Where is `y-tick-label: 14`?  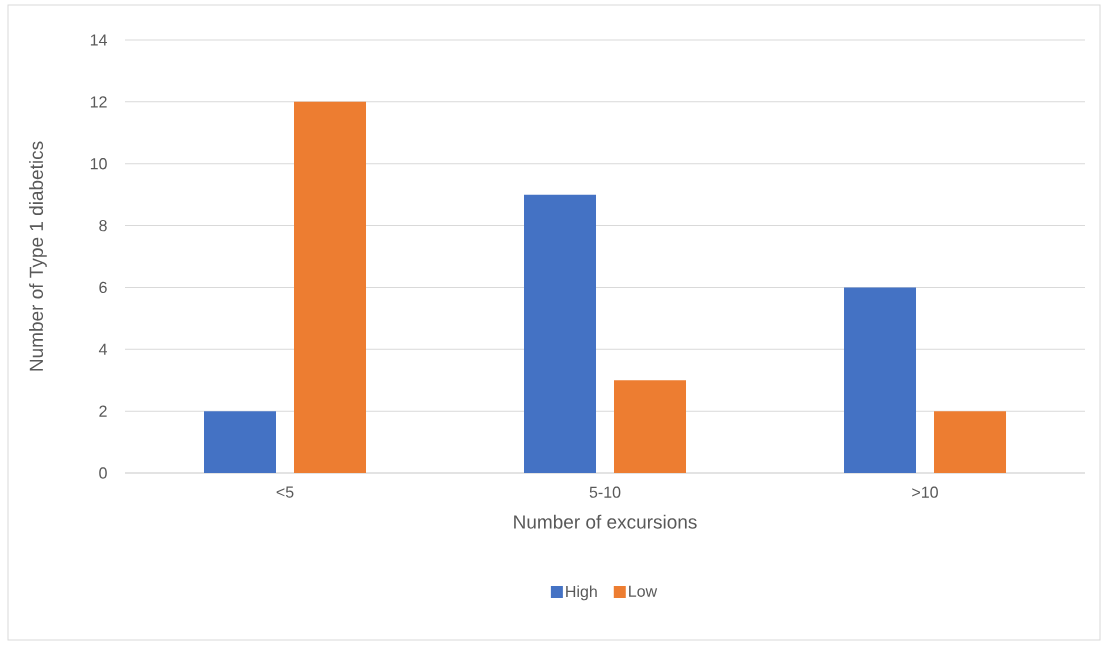
y-tick-label: 14 is located at coordinates (98, 40).